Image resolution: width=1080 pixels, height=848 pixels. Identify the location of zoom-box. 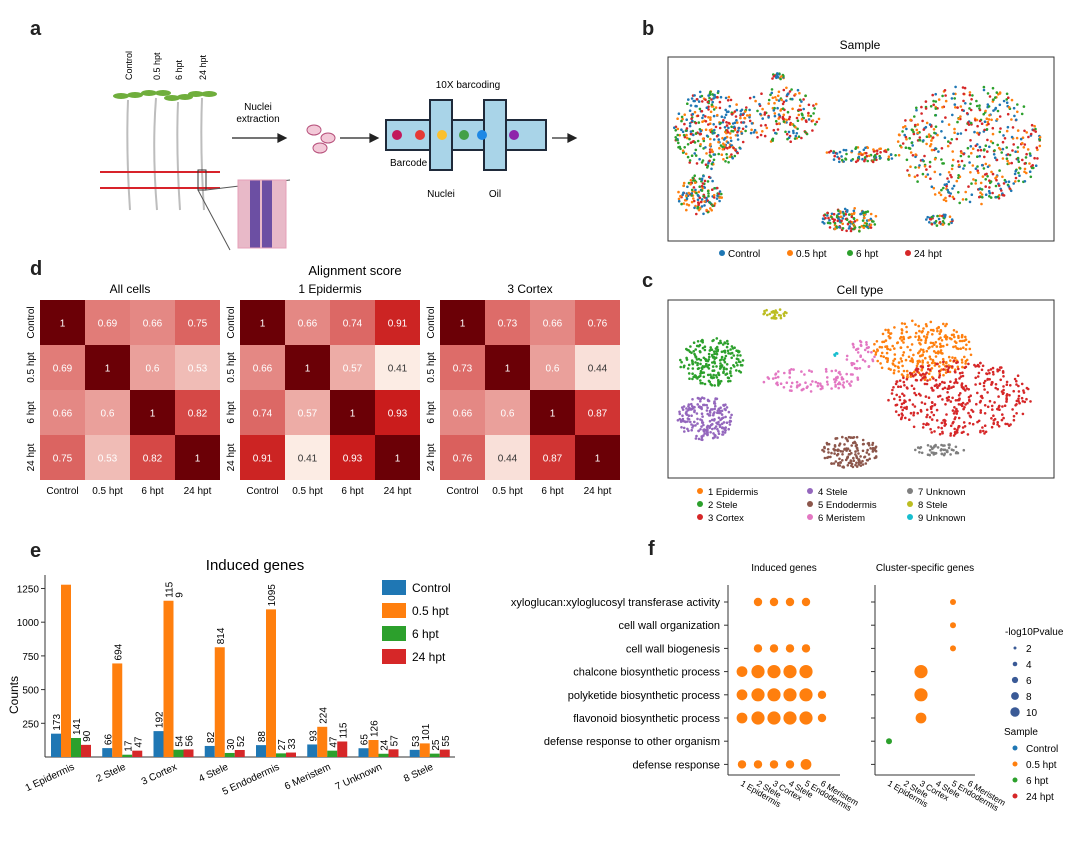
(202, 180).